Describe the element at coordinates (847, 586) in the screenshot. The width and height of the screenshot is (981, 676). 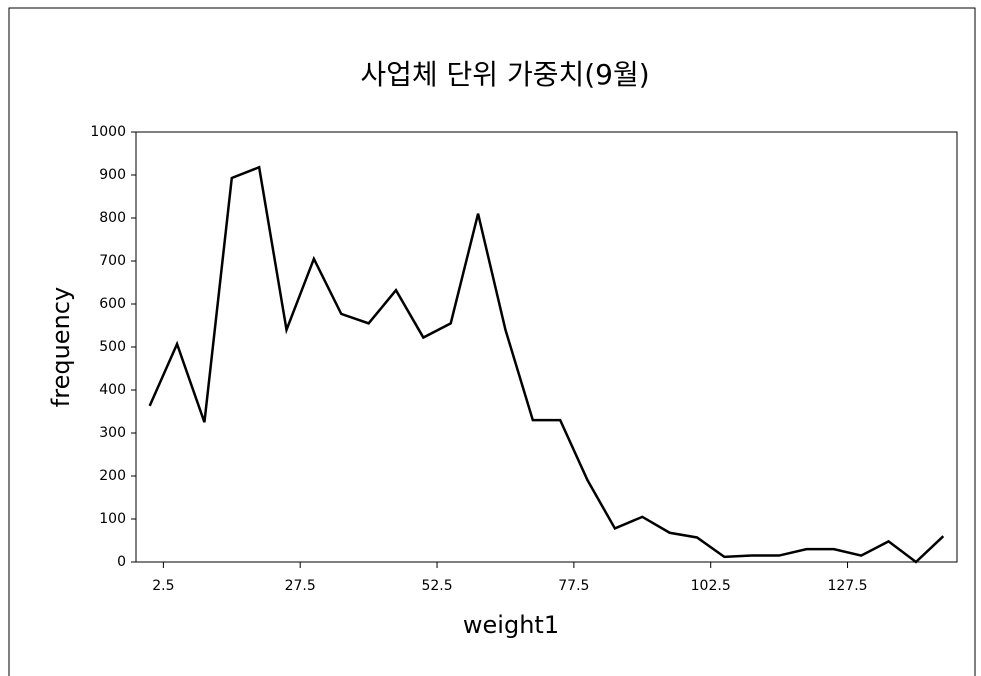
I see `x-tick-label: 127.5` at that location.